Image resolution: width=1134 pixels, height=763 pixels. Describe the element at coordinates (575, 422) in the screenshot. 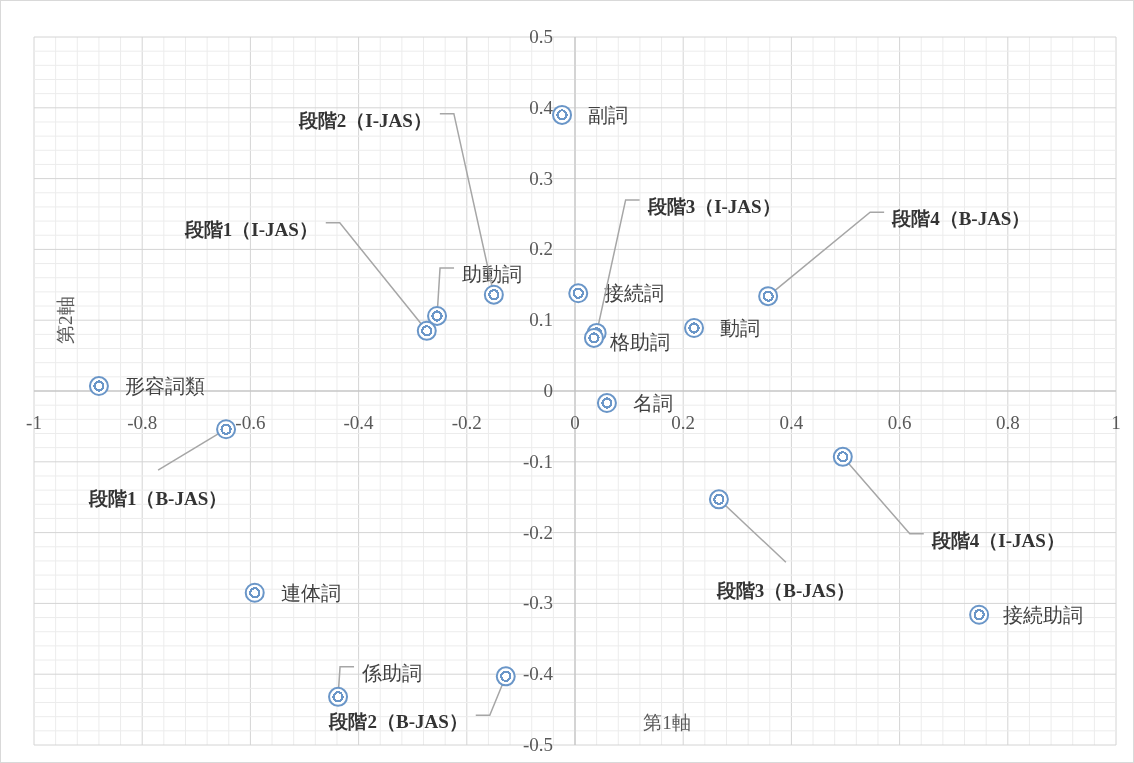

I see `x-tick-label: 0` at that location.